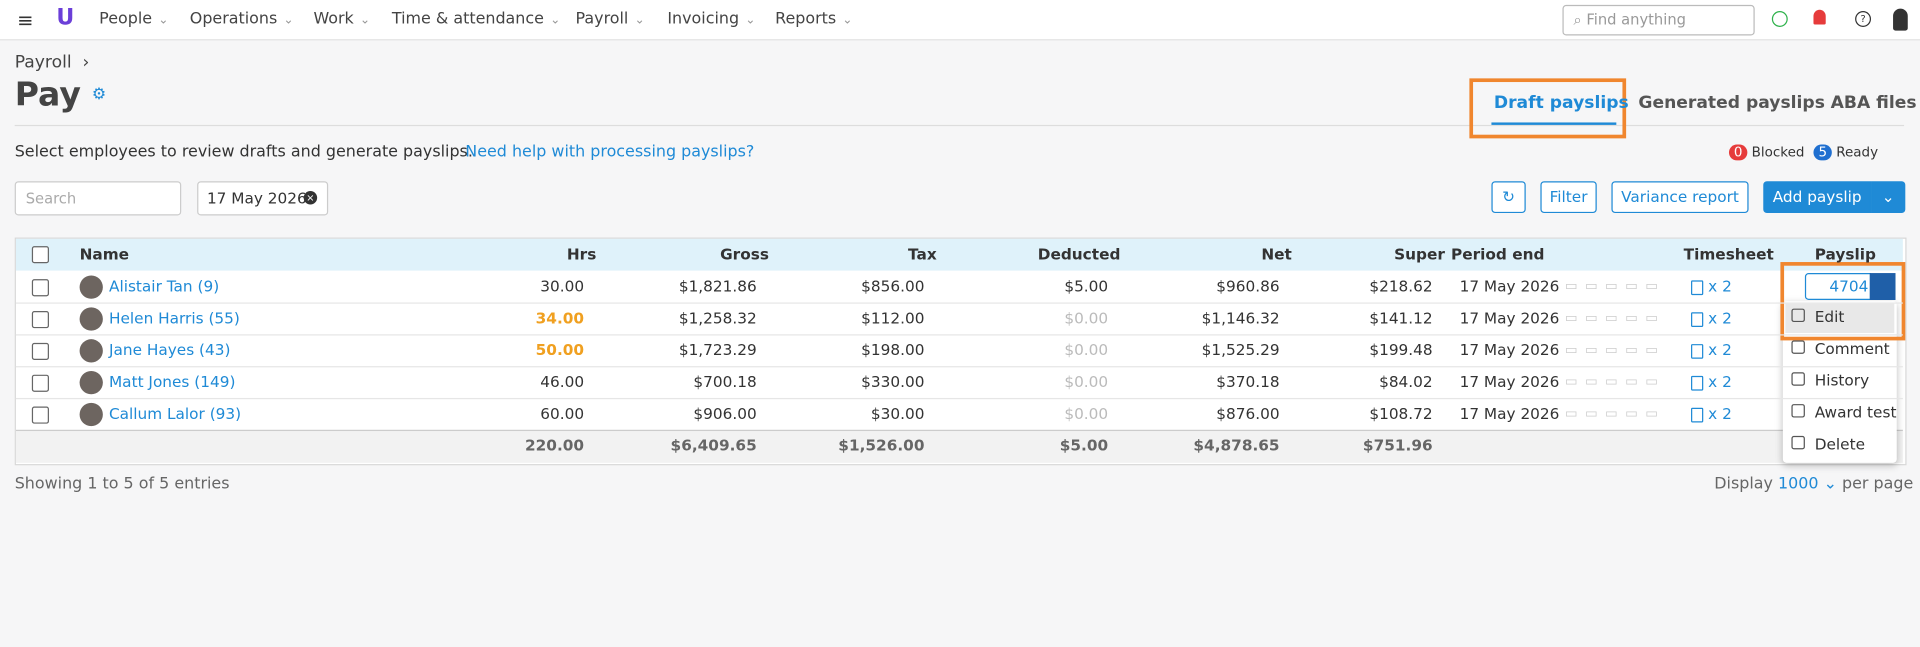 Image resolution: width=1920 pixels, height=647 pixels. Describe the element at coordinates (1731, 103) in the screenshot. I see `tab: Generated payslips` at that location.